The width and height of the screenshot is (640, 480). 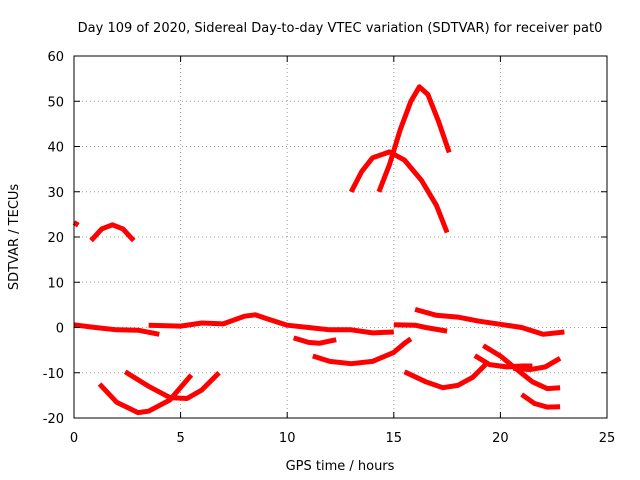 What do you see at coordinates (342, 438) in the screenshot?
I see `x-tick-labels: 0 5 10 15 20 25` at bounding box center [342, 438].